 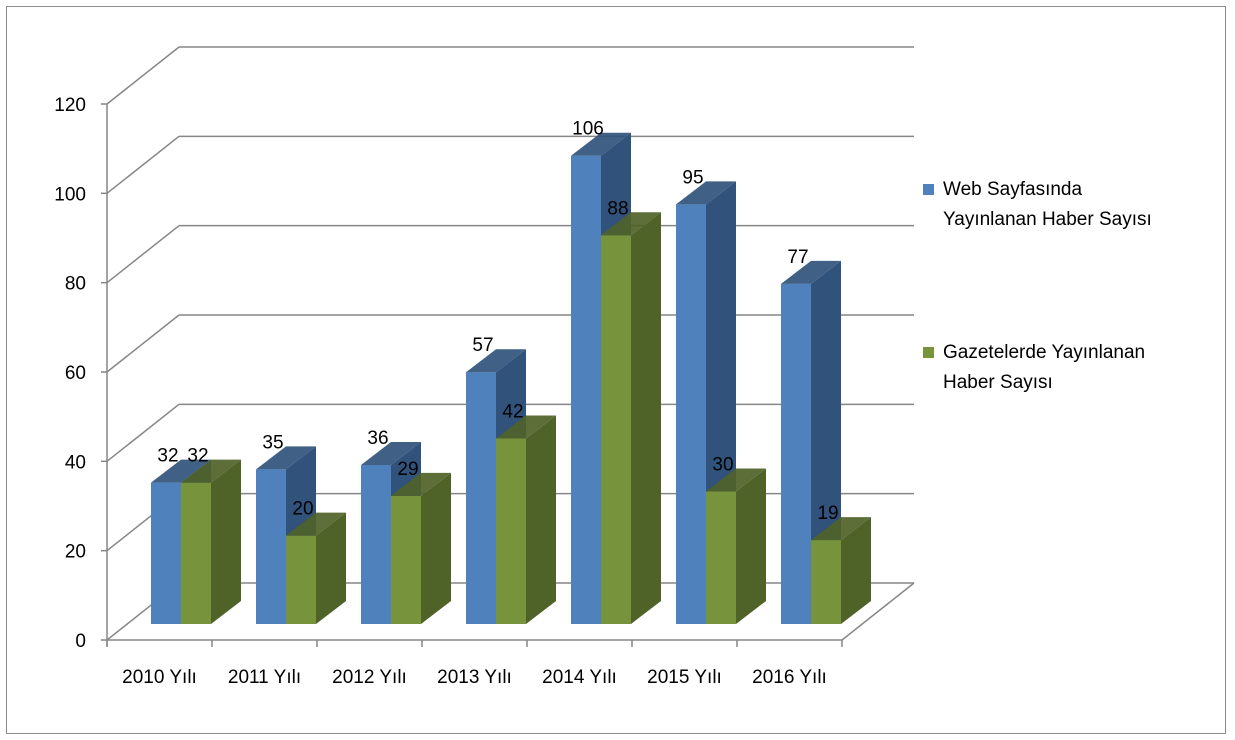 I want to click on y-tick-label: 80, so click(x=75, y=284).